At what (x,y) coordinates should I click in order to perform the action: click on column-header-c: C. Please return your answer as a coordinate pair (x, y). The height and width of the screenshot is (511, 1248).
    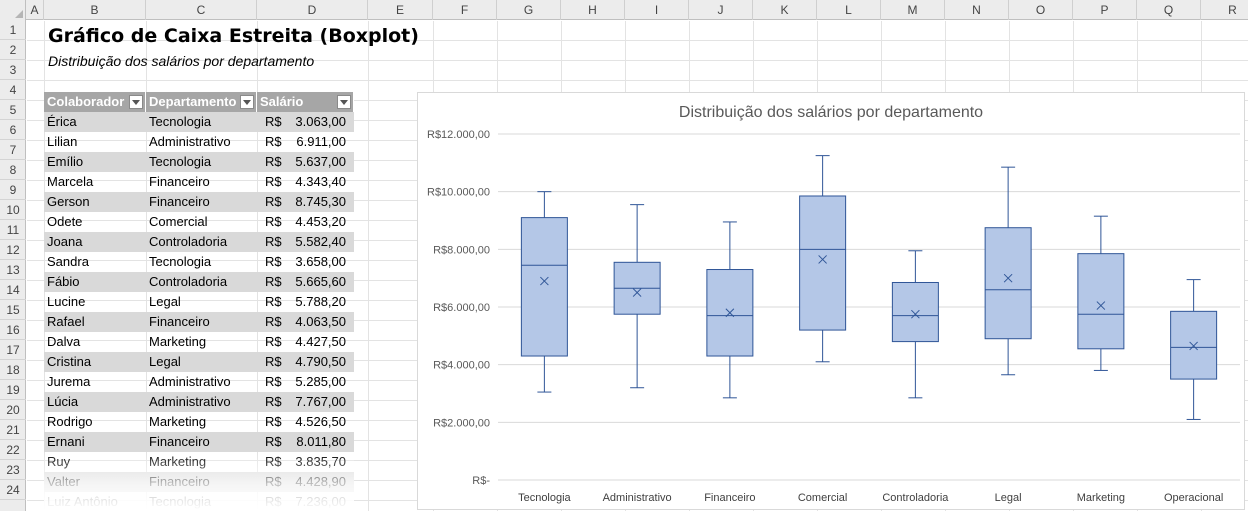
    Looking at the image, I should click on (201, 10).